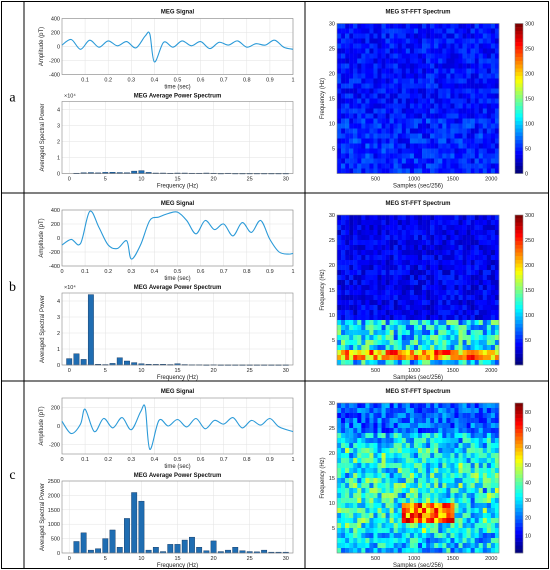 The height and width of the screenshot is (570, 550). Describe the element at coordinates (519, 89) in the screenshot. I see `colorbar-segment` at that location.